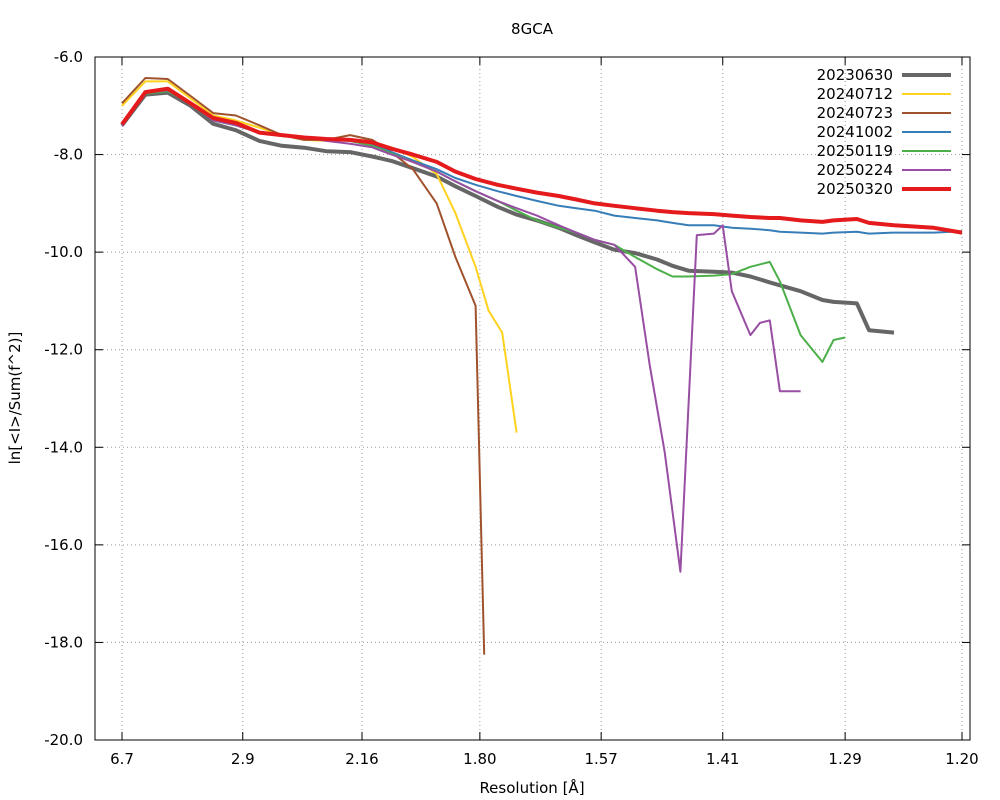 The height and width of the screenshot is (800, 1000). I want to click on y-tick-label: -6.0, so click(68, 57).